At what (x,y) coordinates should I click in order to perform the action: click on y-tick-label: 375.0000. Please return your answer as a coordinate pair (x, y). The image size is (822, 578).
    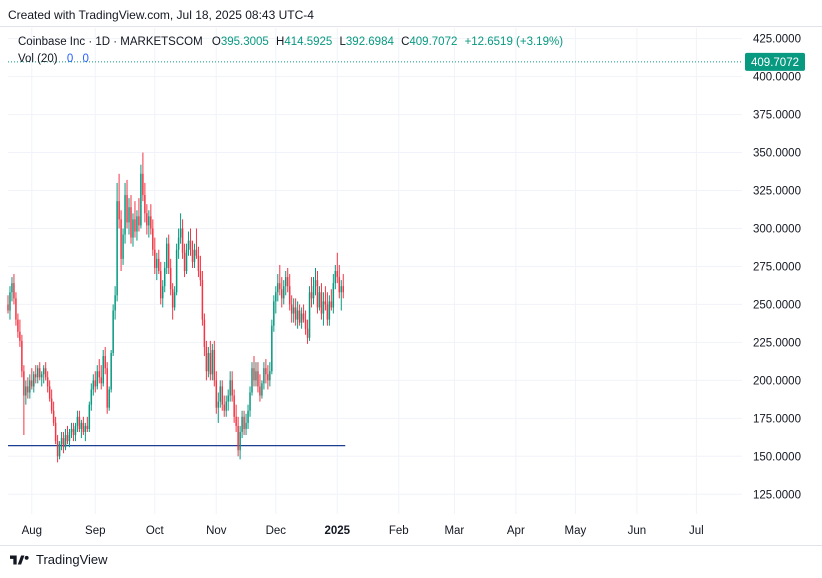
    Looking at the image, I should click on (777, 116).